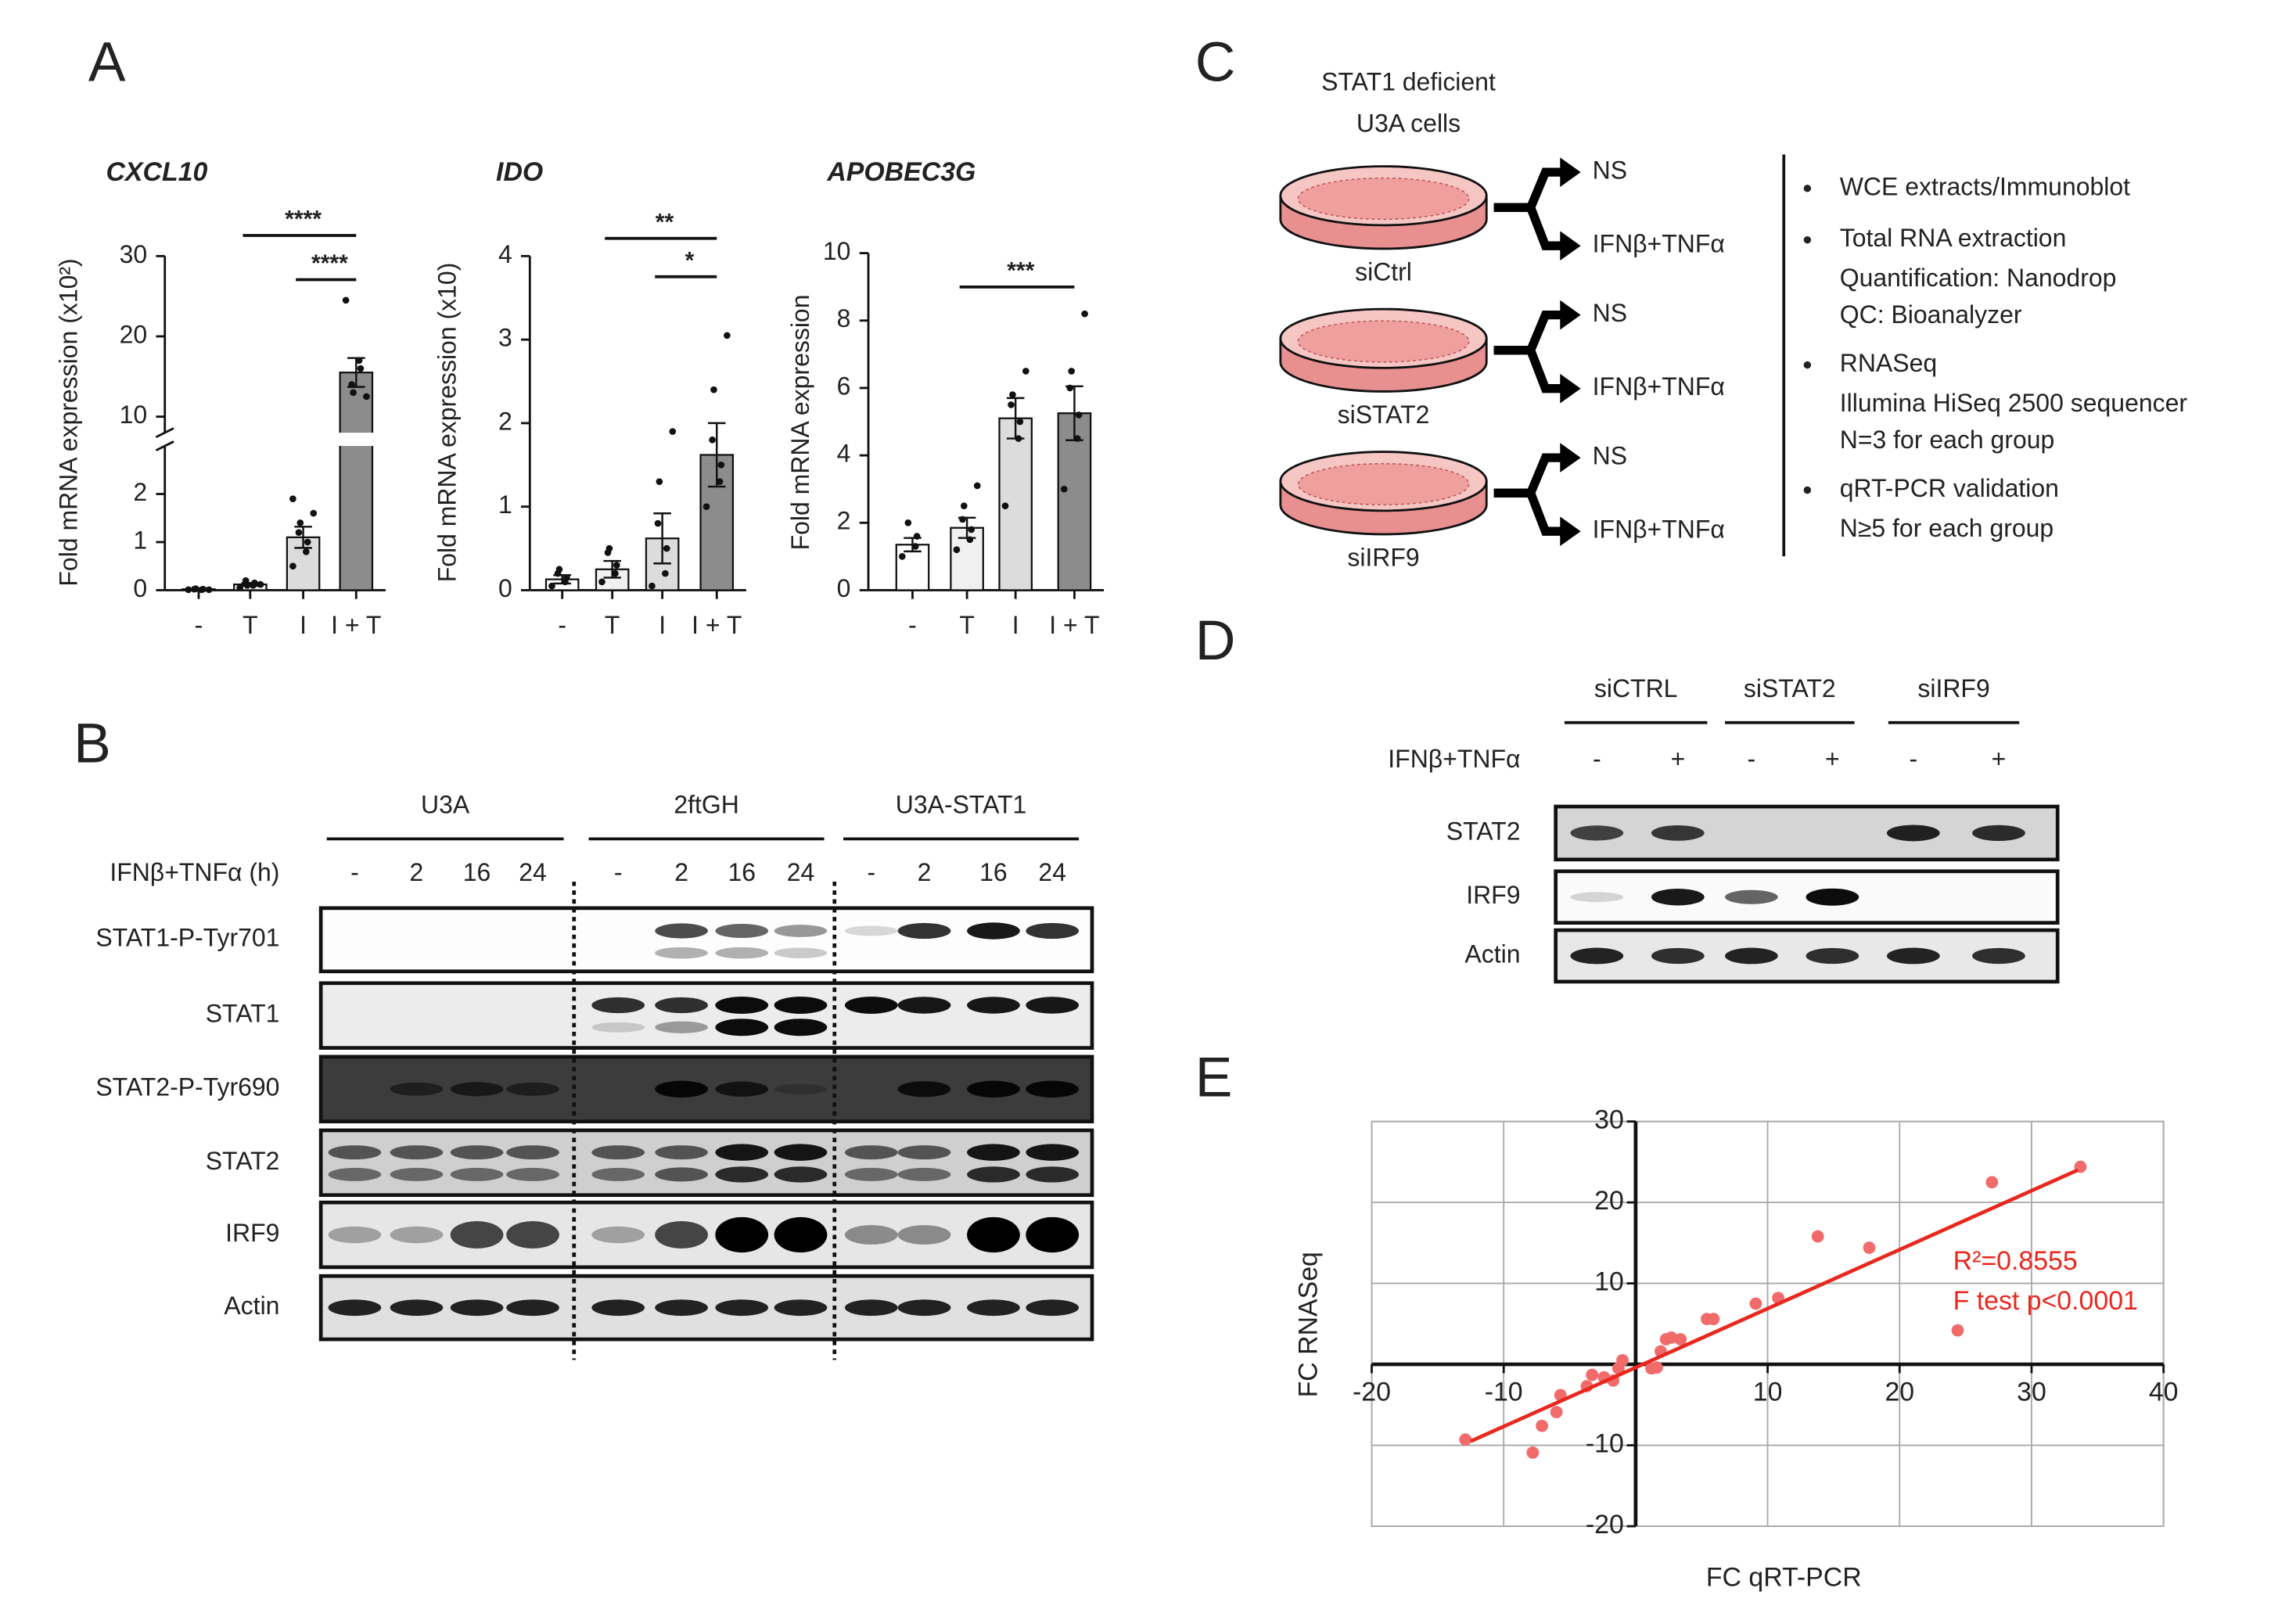  I want to click on group-label: U3A-STAT1, so click(961, 804).